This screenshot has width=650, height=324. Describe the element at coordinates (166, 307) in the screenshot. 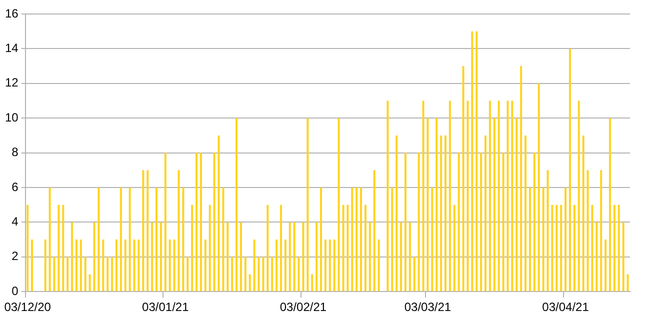

I see `x-tick-label: 03/01/21` at that location.